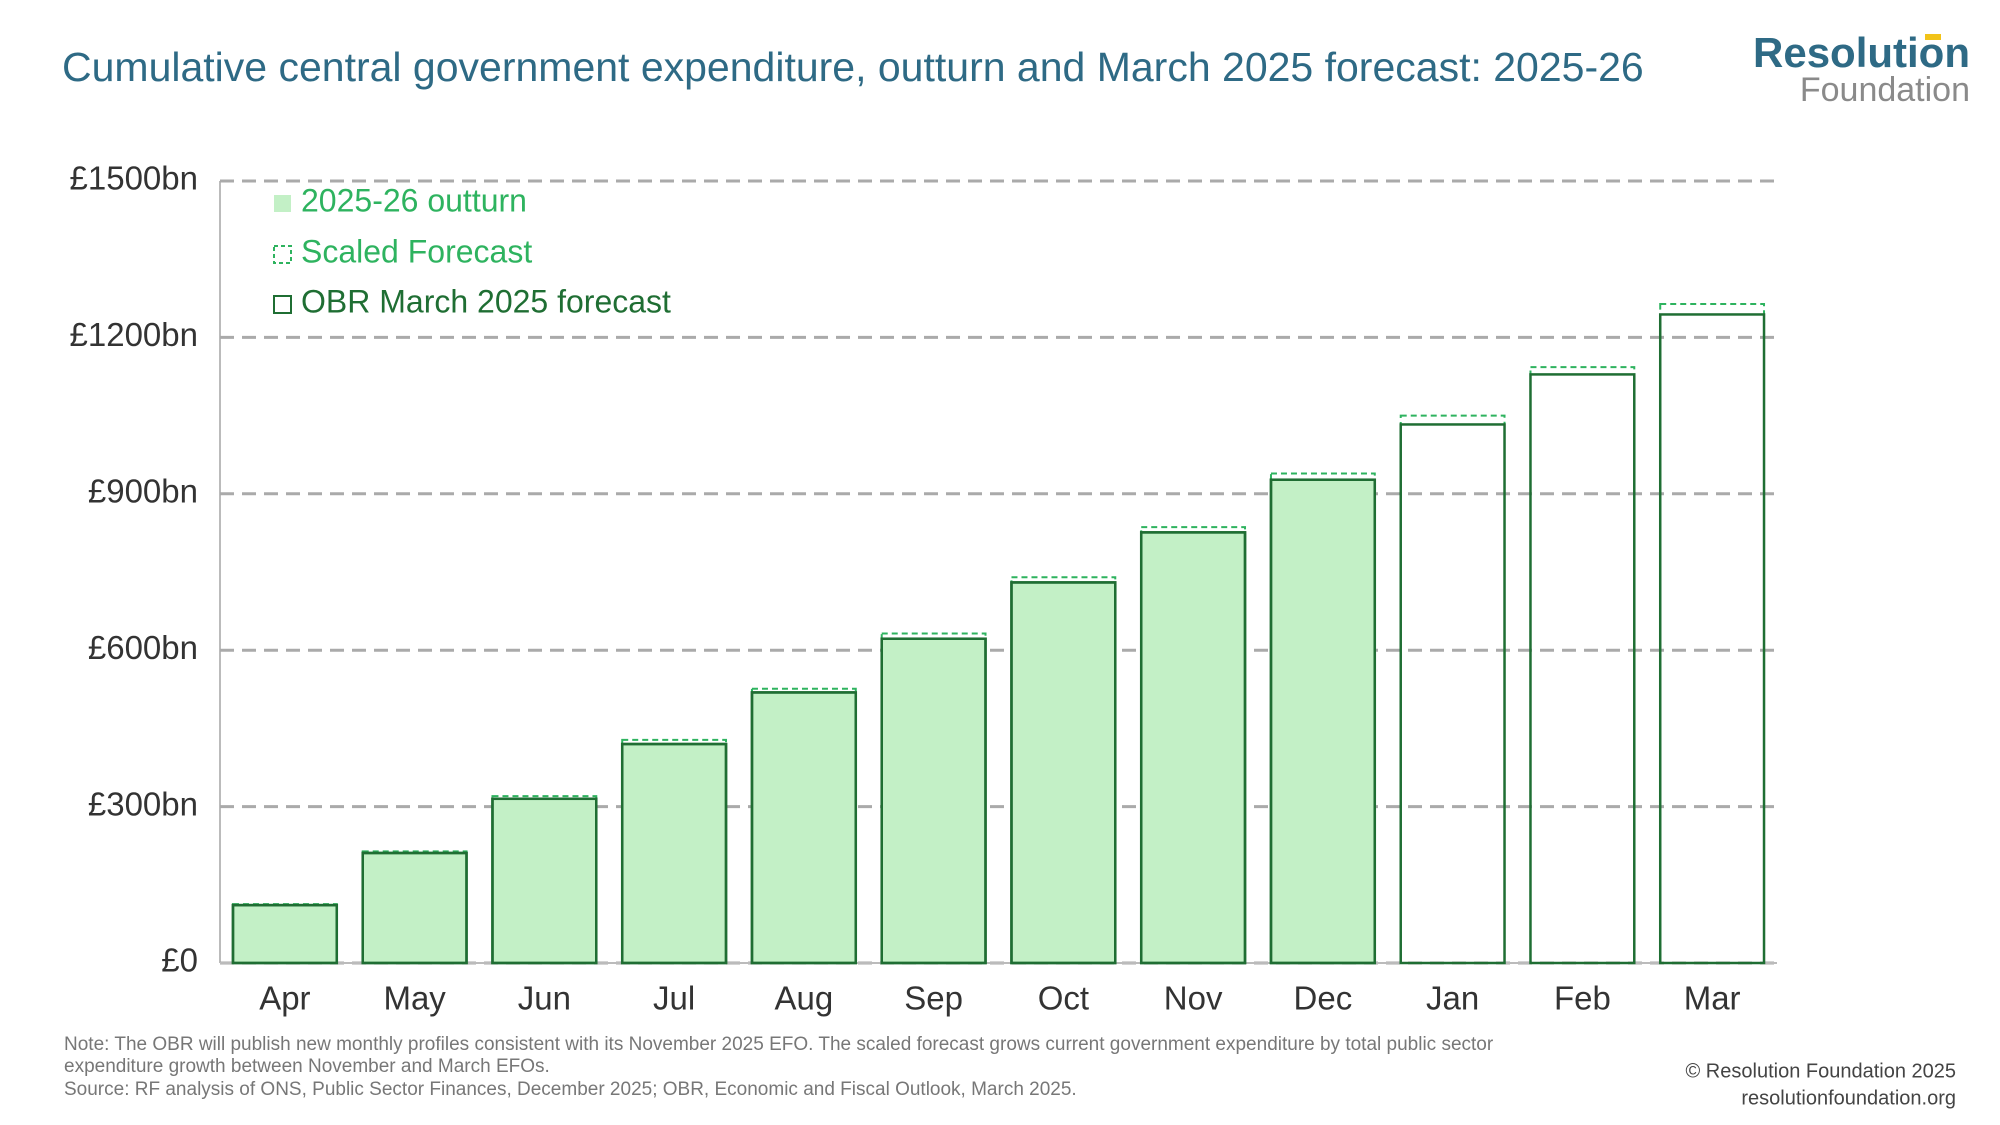  I want to click on y-tick-label: £900bn, so click(143, 491).